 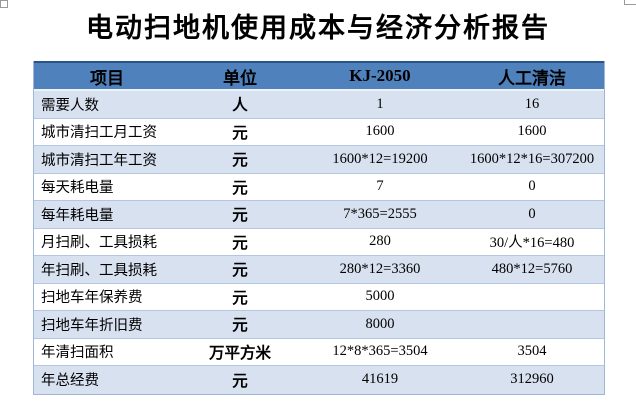 What do you see at coordinates (380, 268) in the screenshot?
I see `kj2050-cell: 280*12=3360` at bounding box center [380, 268].